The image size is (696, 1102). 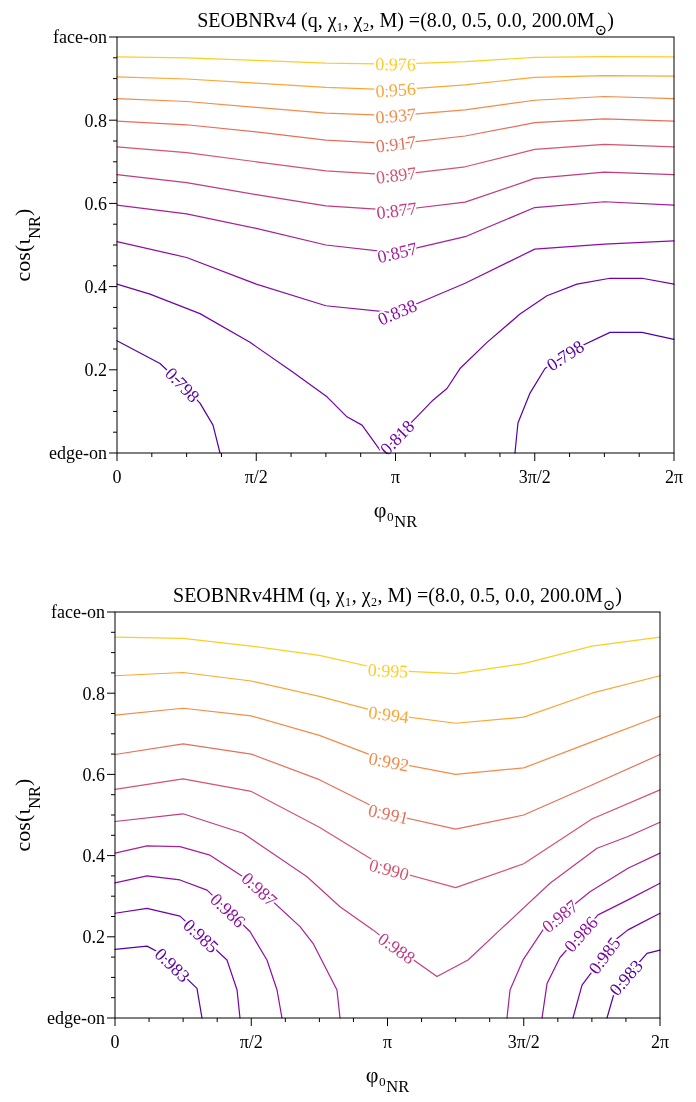 What do you see at coordinates (396, 210) in the screenshot?
I see `text: 0.877` at bounding box center [396, 210].